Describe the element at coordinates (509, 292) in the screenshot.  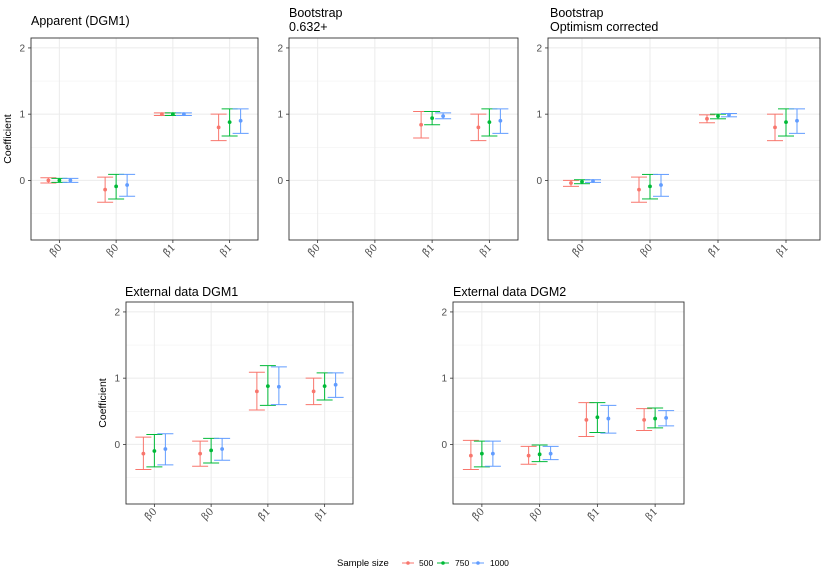
I see `panel-title: External data DGM2` at that location.